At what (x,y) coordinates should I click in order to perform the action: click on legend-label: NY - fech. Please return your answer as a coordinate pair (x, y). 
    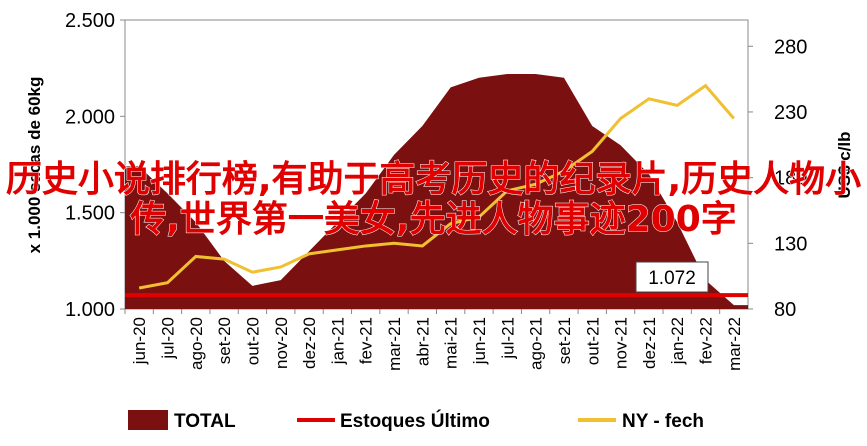
    Looking at the image, I should click on (663, 421).